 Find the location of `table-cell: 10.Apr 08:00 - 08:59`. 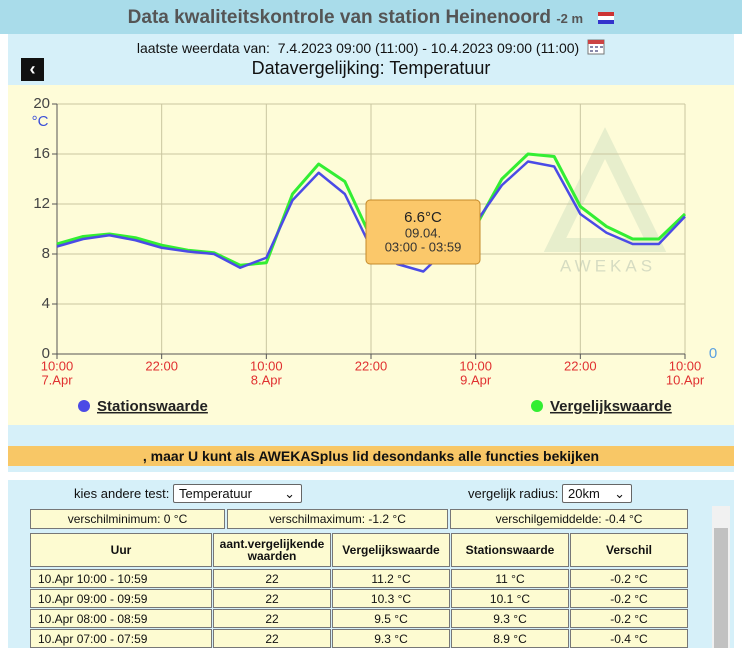

table-cell: 10.Apr 08:00 - 08:59 is located at coordinates (121, 618).